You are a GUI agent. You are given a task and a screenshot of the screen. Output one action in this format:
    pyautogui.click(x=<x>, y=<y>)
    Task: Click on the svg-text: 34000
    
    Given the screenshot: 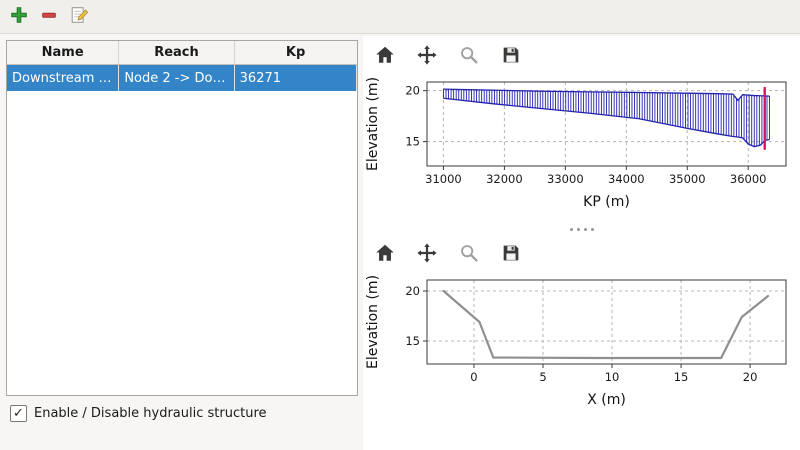 What is the action you would take?
    pyautogui.click(x=626, y=179)
    